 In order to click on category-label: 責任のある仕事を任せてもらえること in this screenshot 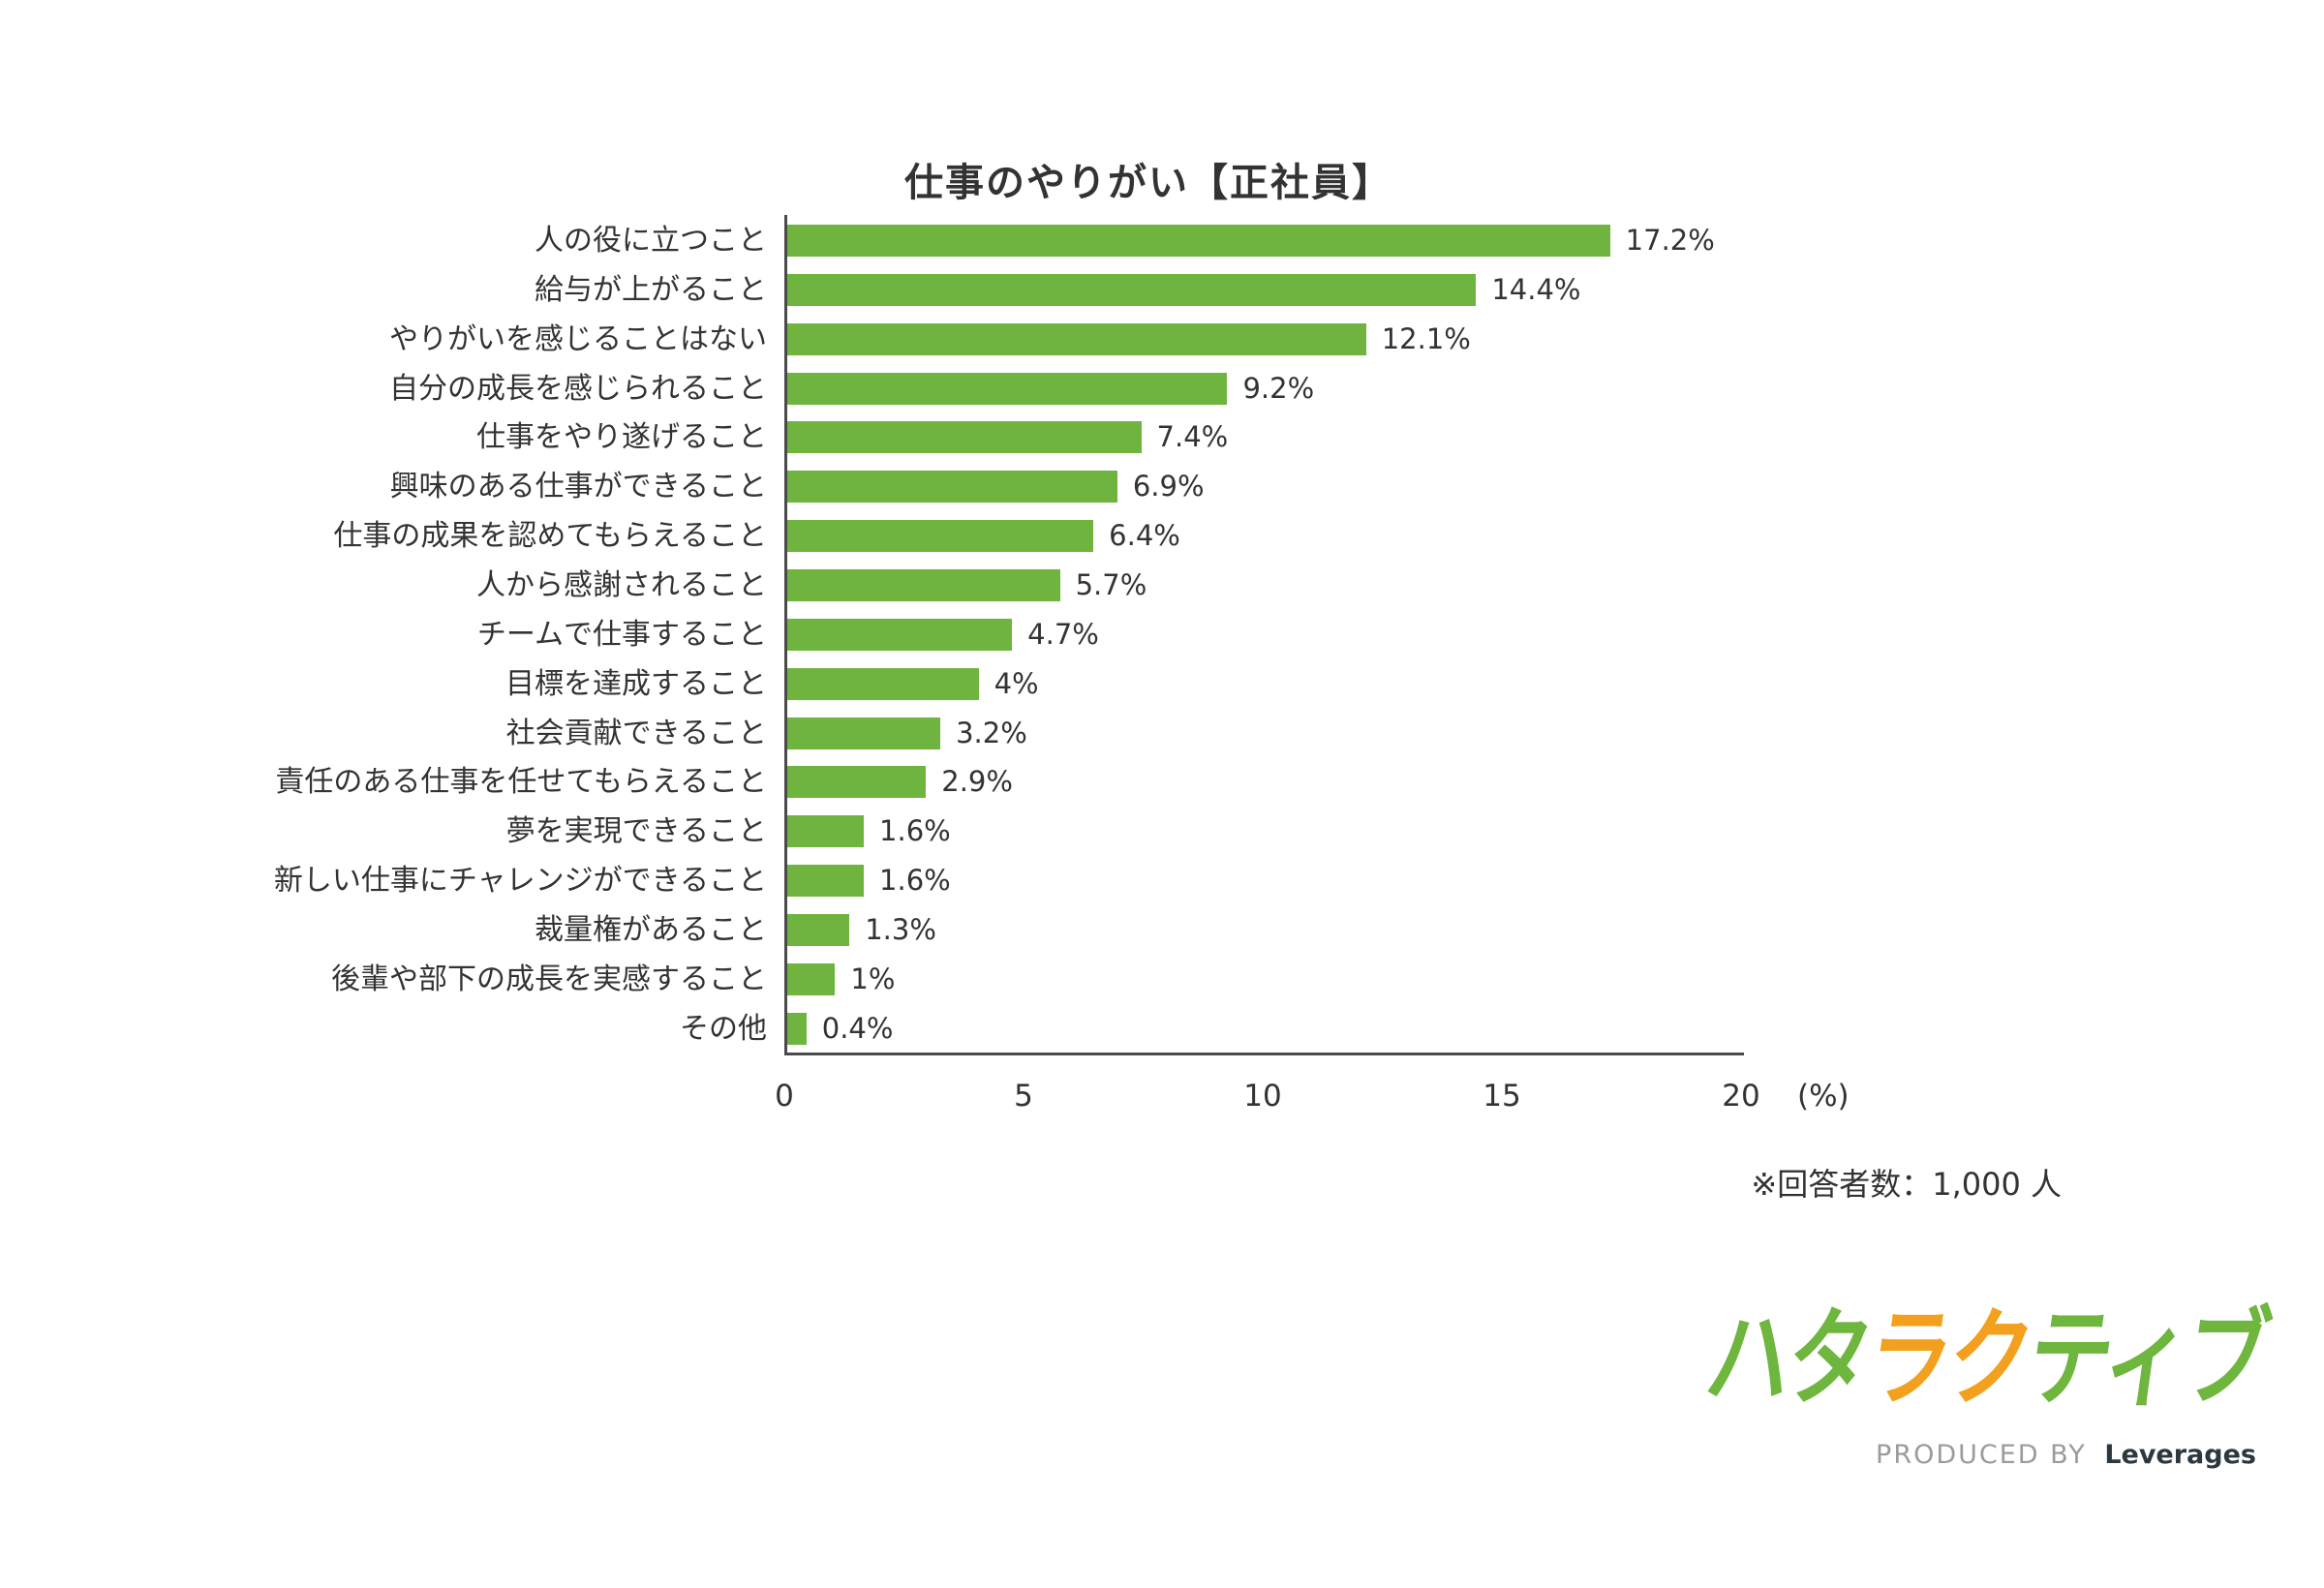, I will do `click(521, 782)`.